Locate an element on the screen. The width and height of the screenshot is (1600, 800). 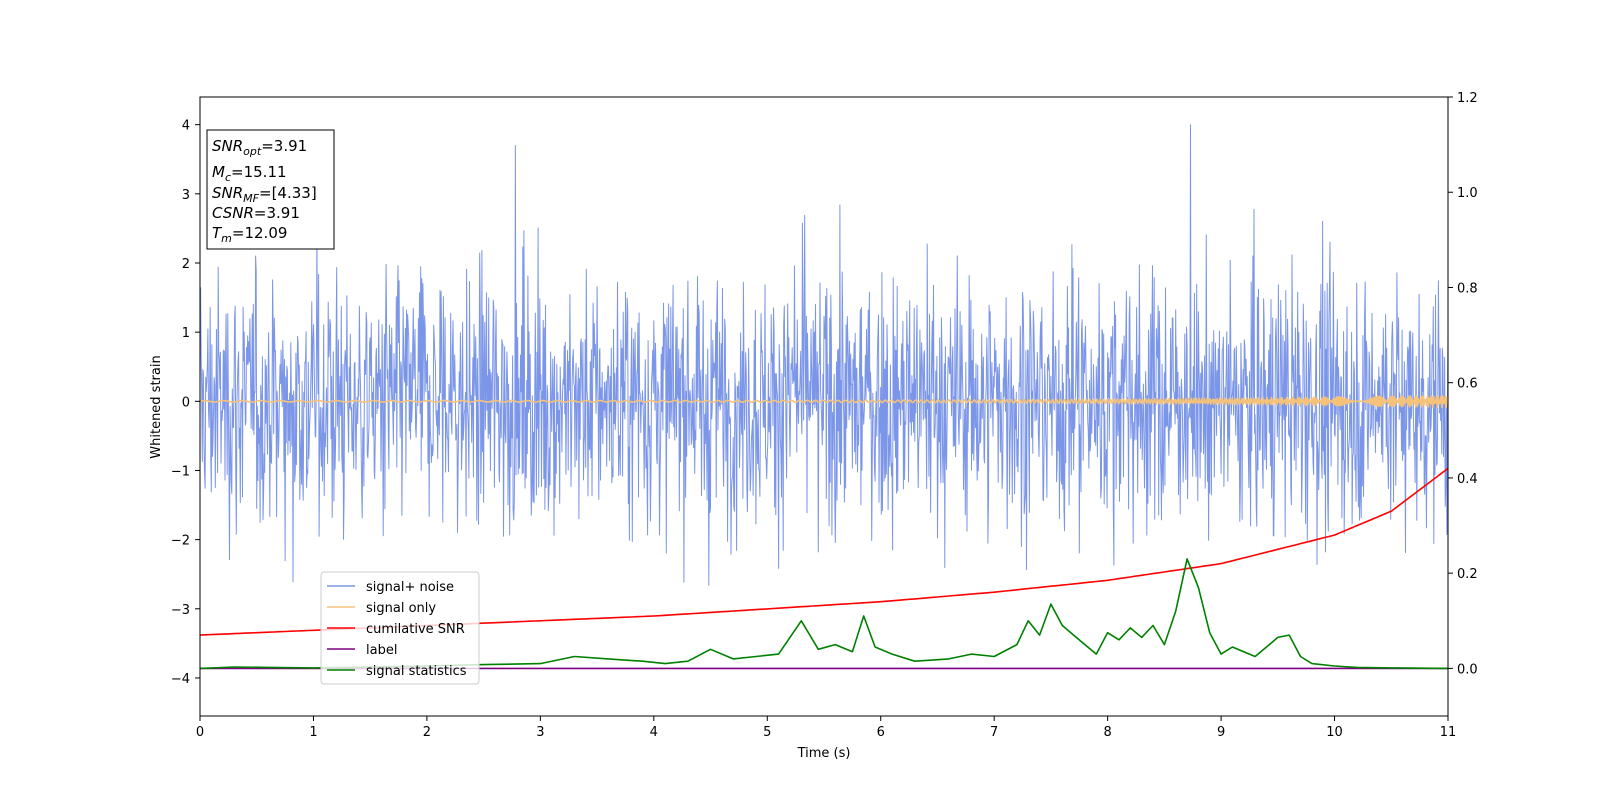
info-line: SNRMF=[4.33] is located at coordinates (264, 194).